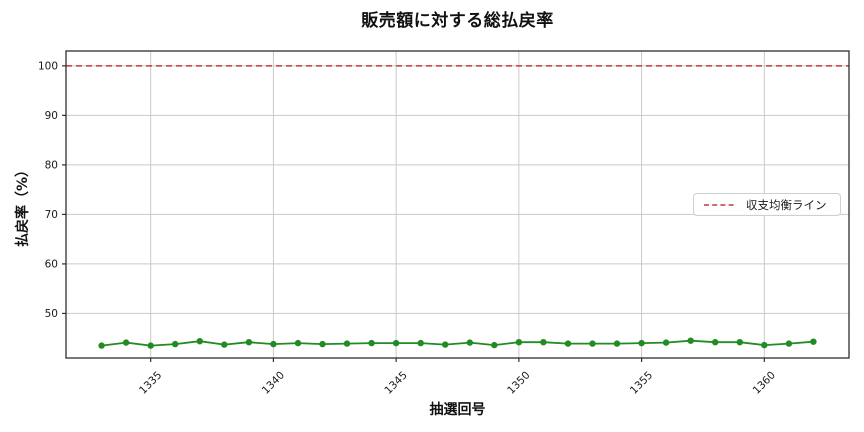 The image size is (864, 432). I want to click on x-axis-label: 抽選回号, so click(457, 410).